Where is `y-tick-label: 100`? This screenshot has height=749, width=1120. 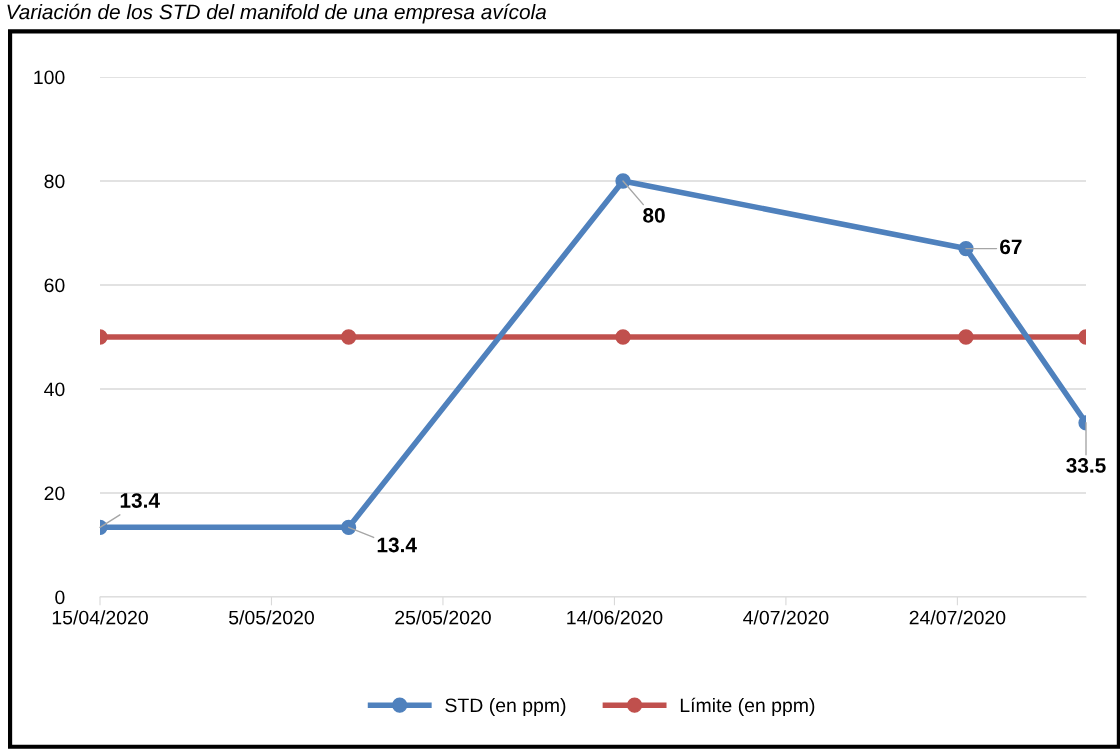
y-tick-label: 100 is located at coordinates (49, 77).